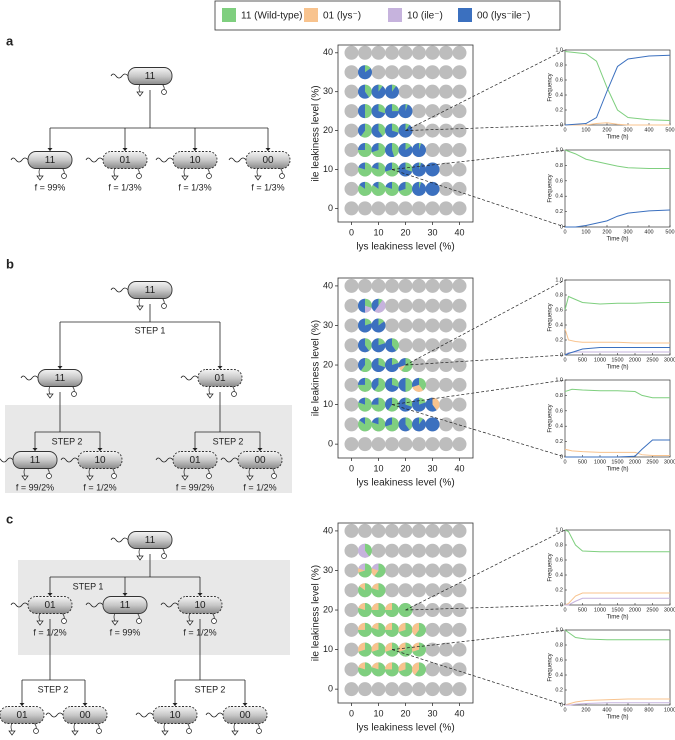 The image size is (675, 740). What do you see at coordinates (478, 639) in the screenshot?
I see `callout` at bounding box center [478, 639].